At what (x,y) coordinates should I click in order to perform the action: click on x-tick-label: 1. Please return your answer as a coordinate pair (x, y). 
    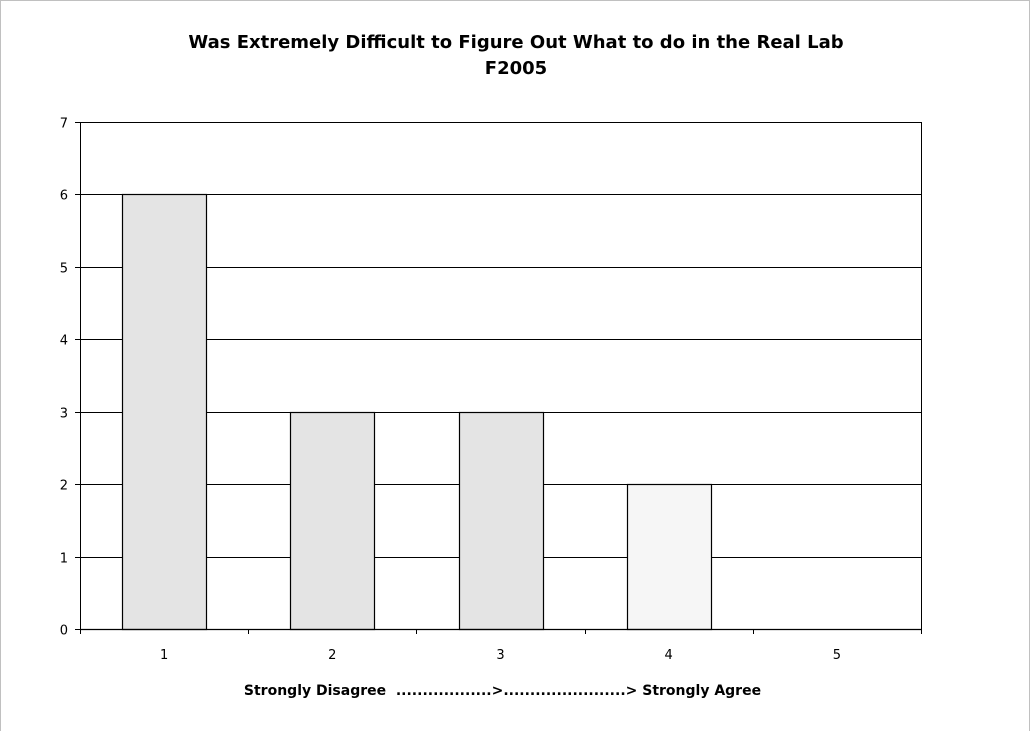
    Looking at the image, I should click on (164, 655).